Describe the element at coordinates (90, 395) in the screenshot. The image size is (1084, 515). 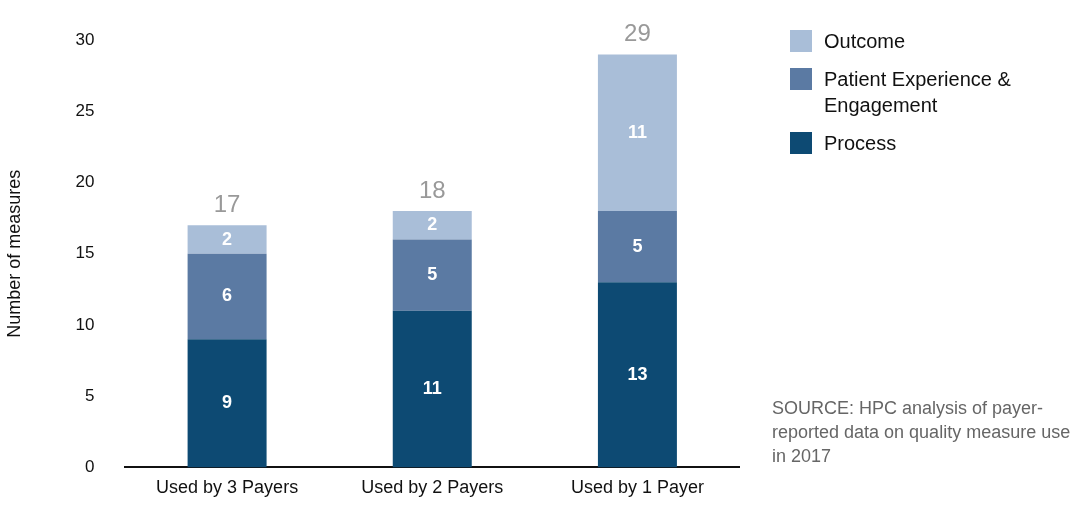
I see `y-tick-label: 5` at that location.